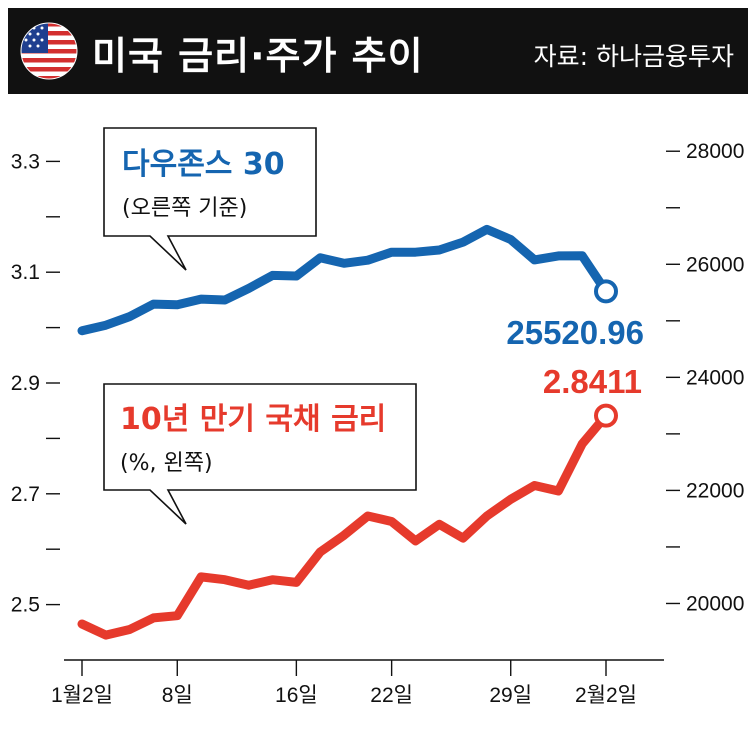  I want to click on dow-series-name: 다우존스 30, so click(203, 164).